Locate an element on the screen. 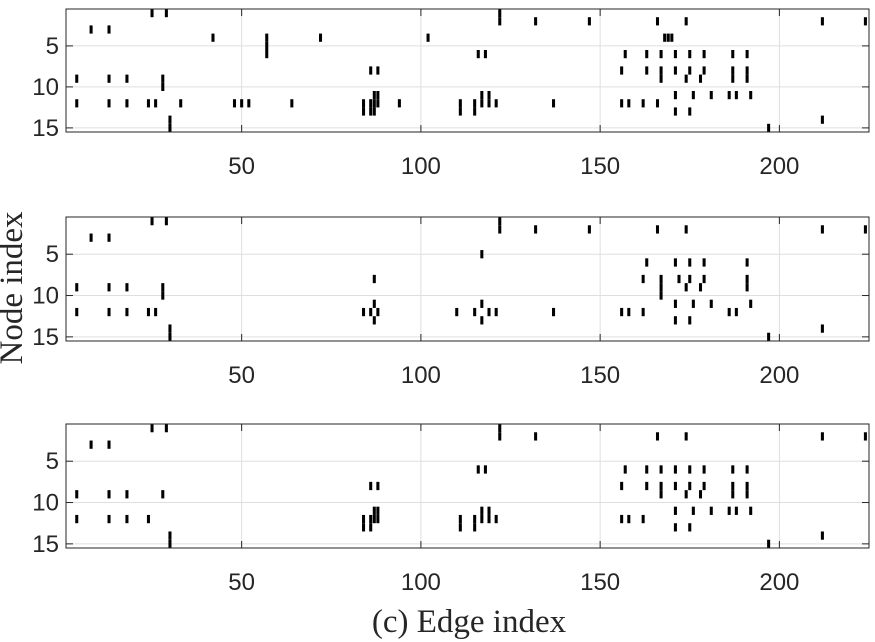 This screenshot has height=642, width=875. x-axis-label: (c) Edge index is located at coordinates (469, 622).